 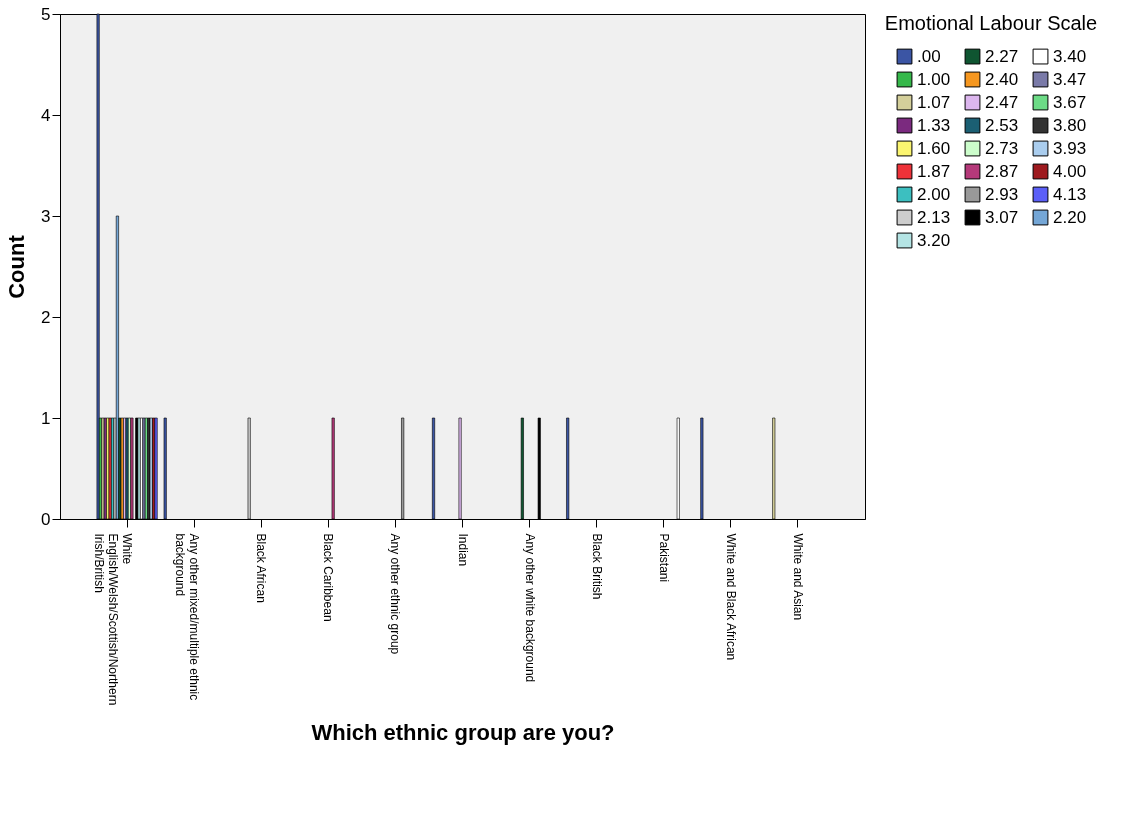 What do you see at coordinates (934, 148) in the screenshot?
I see `legend-label: 1.60` at bounding box center [934, 148].